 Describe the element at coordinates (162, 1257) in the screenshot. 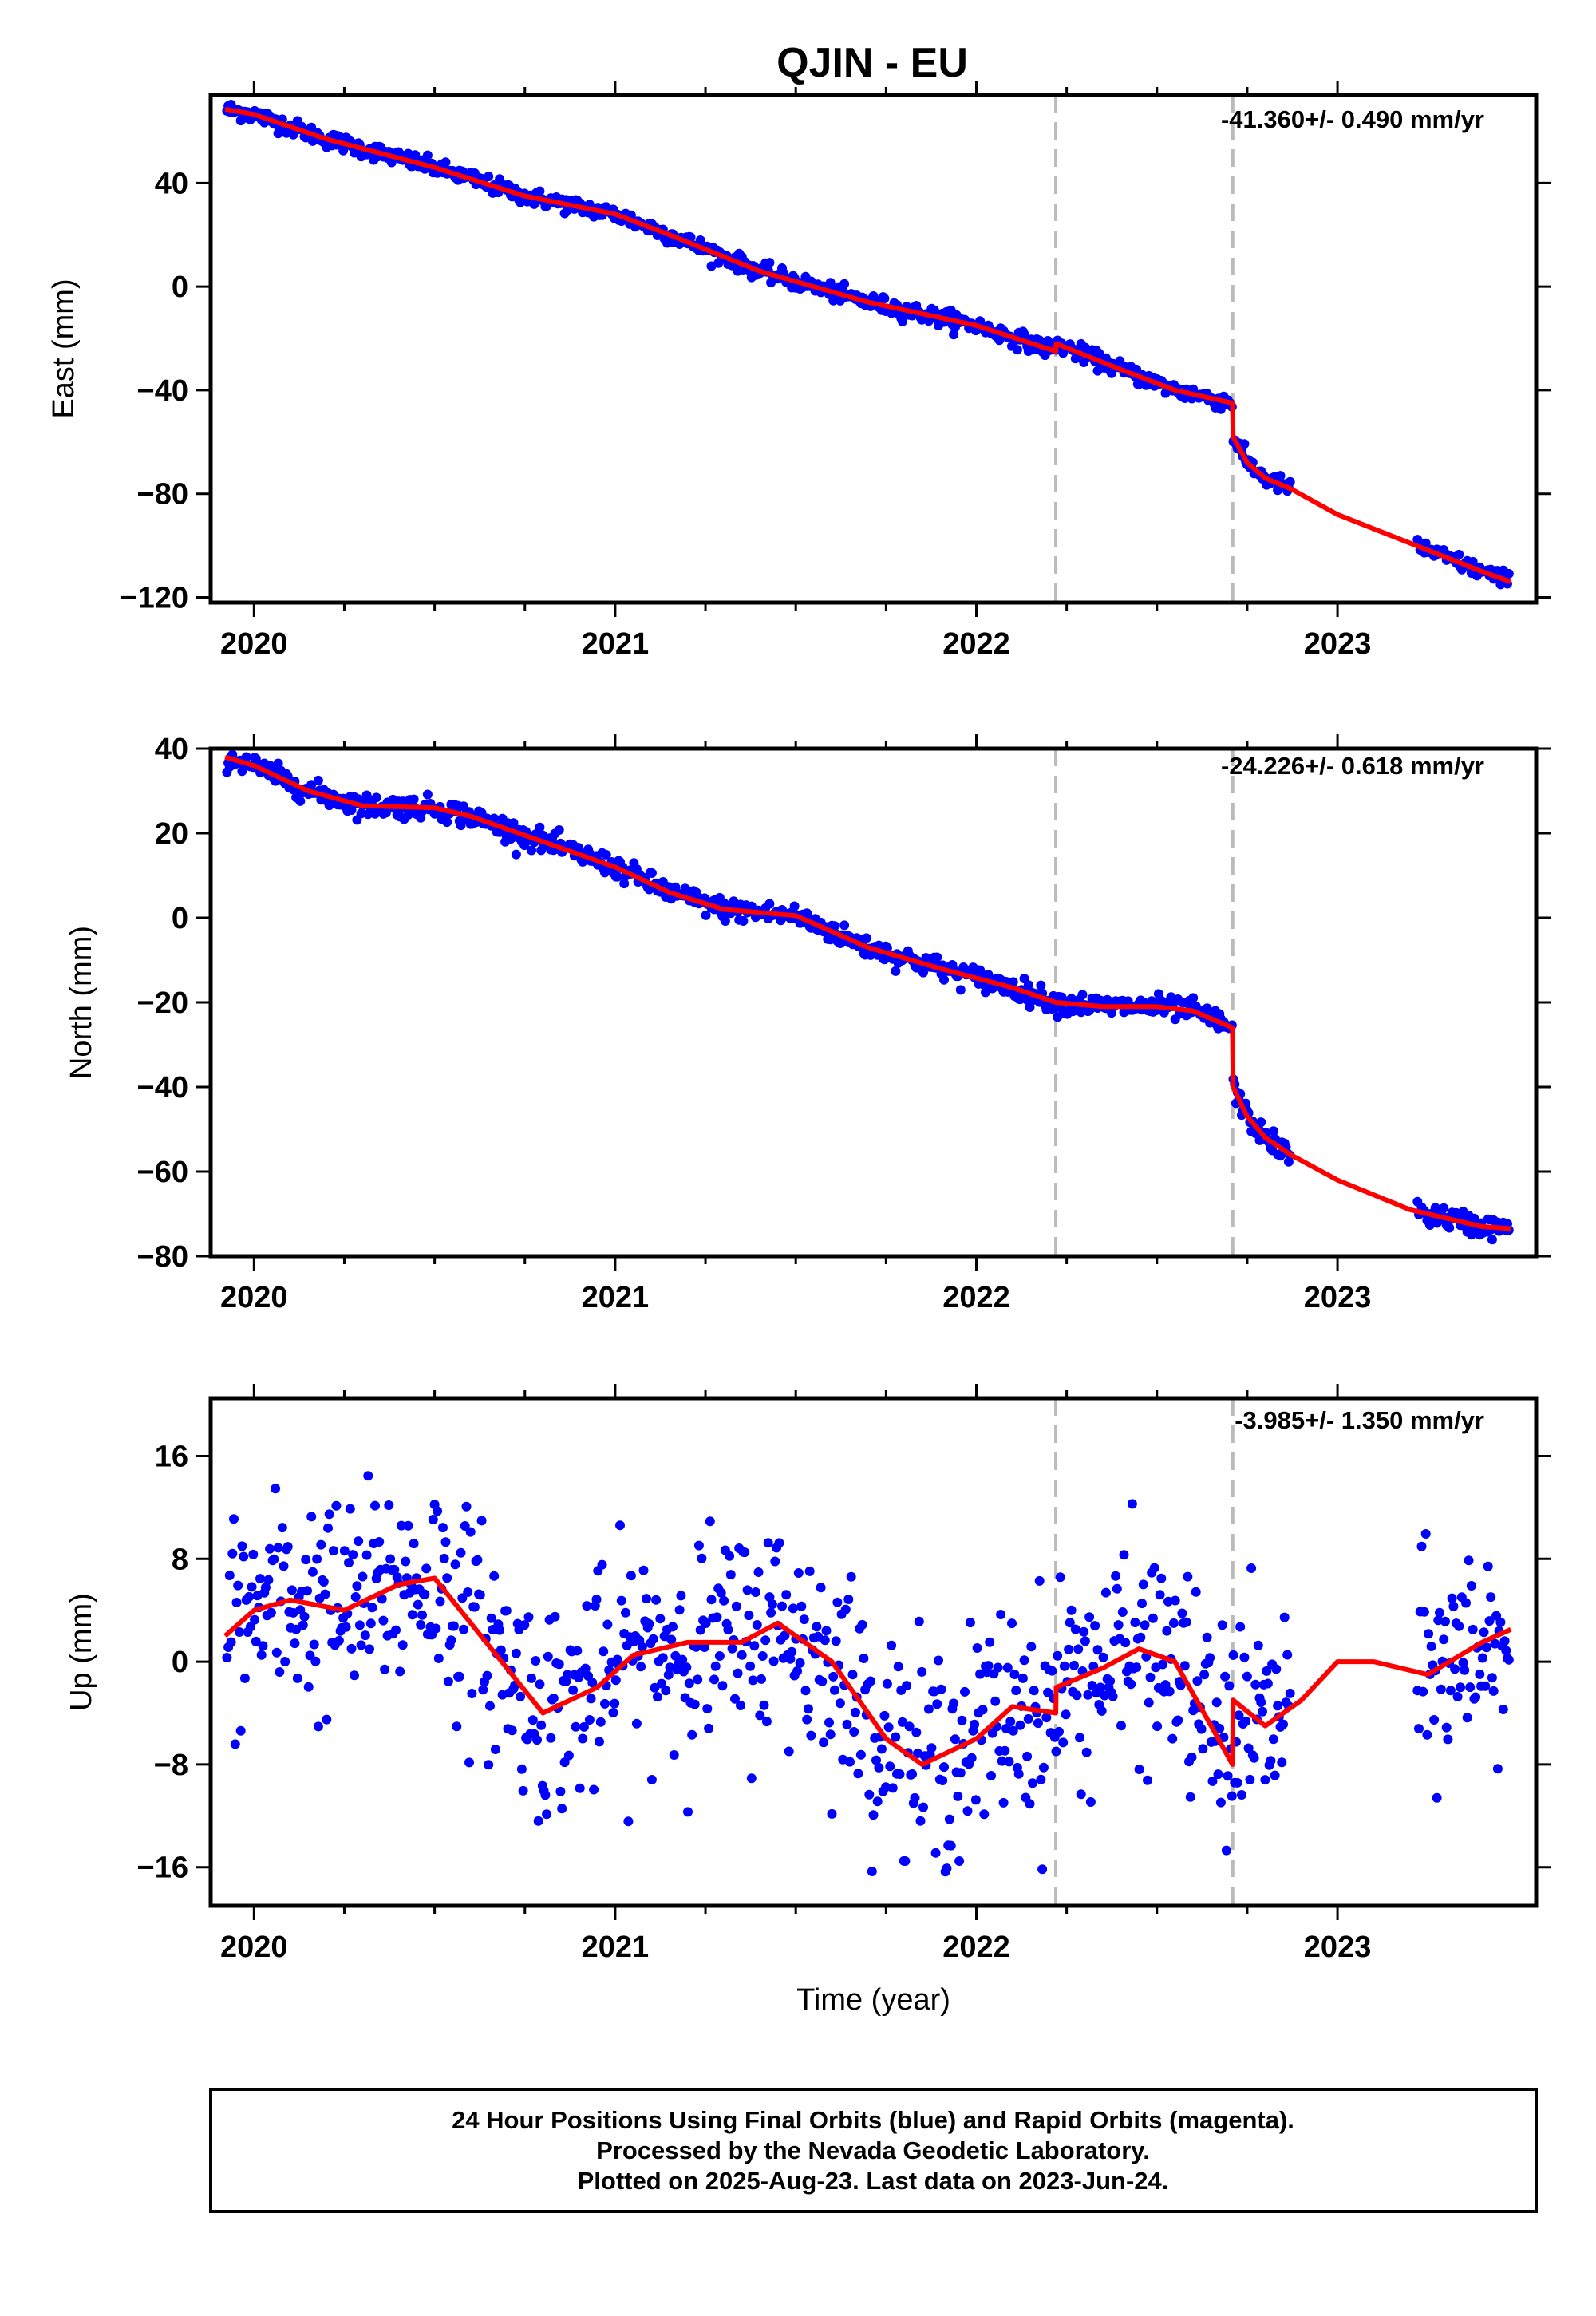

I see `y-tick-label: −80` at that location.